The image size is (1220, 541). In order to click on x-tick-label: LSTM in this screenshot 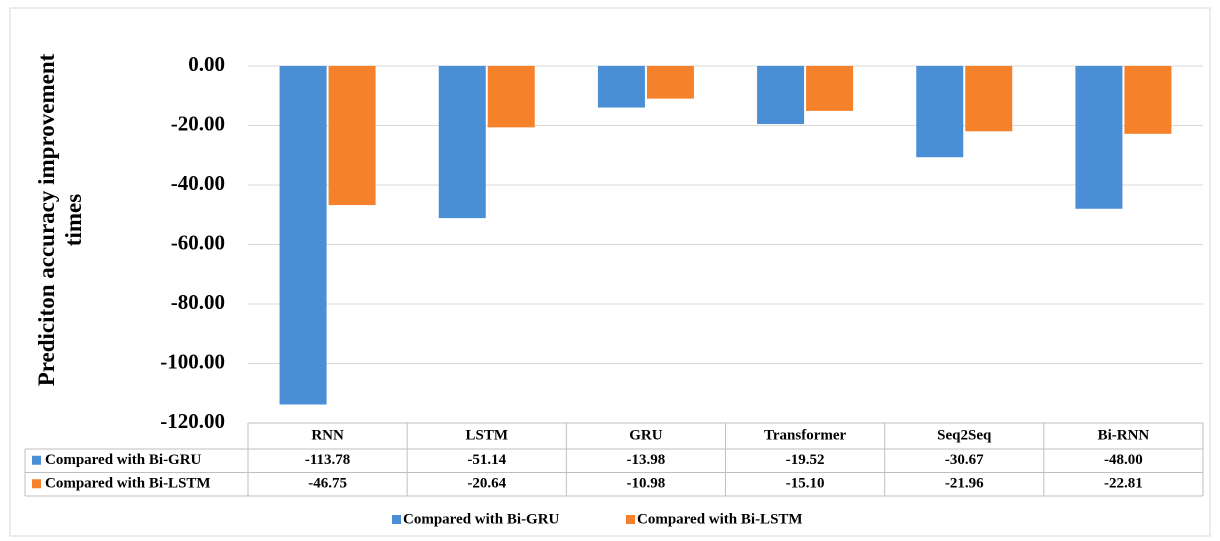, I will do `click(486, 435)`.